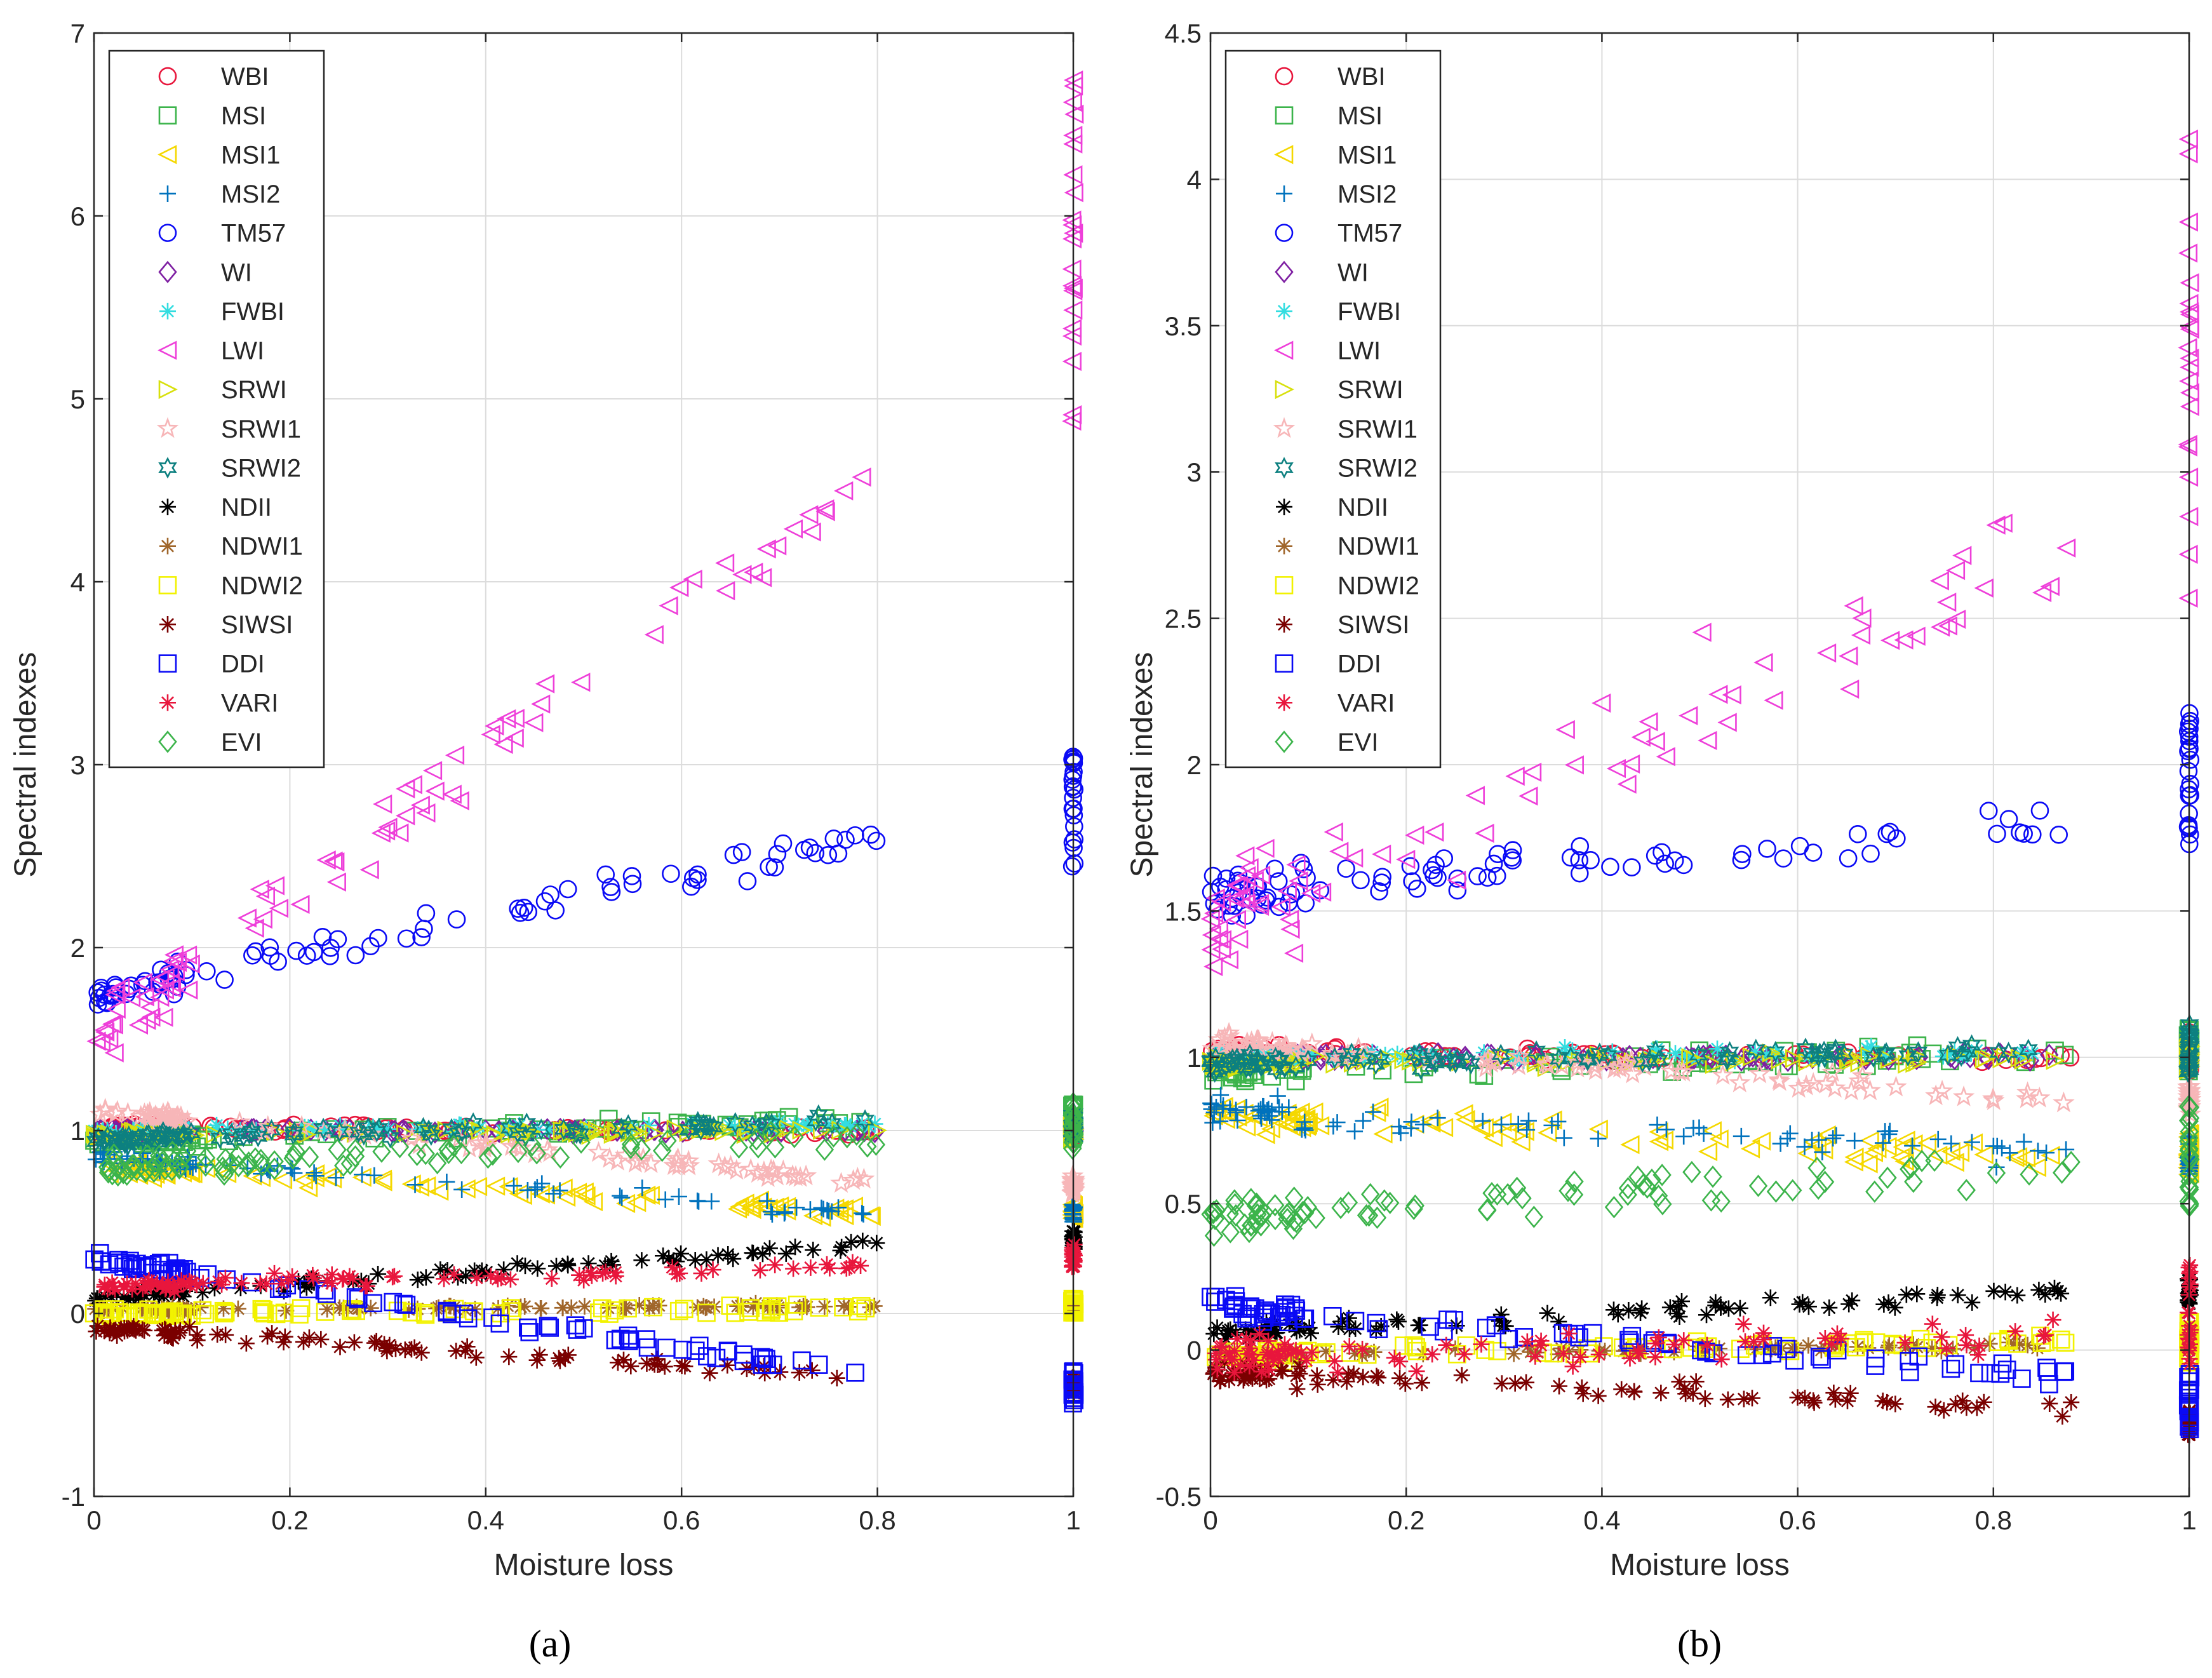  I want to click on legend-entry-tm57: TM57, so click(1338, 234).